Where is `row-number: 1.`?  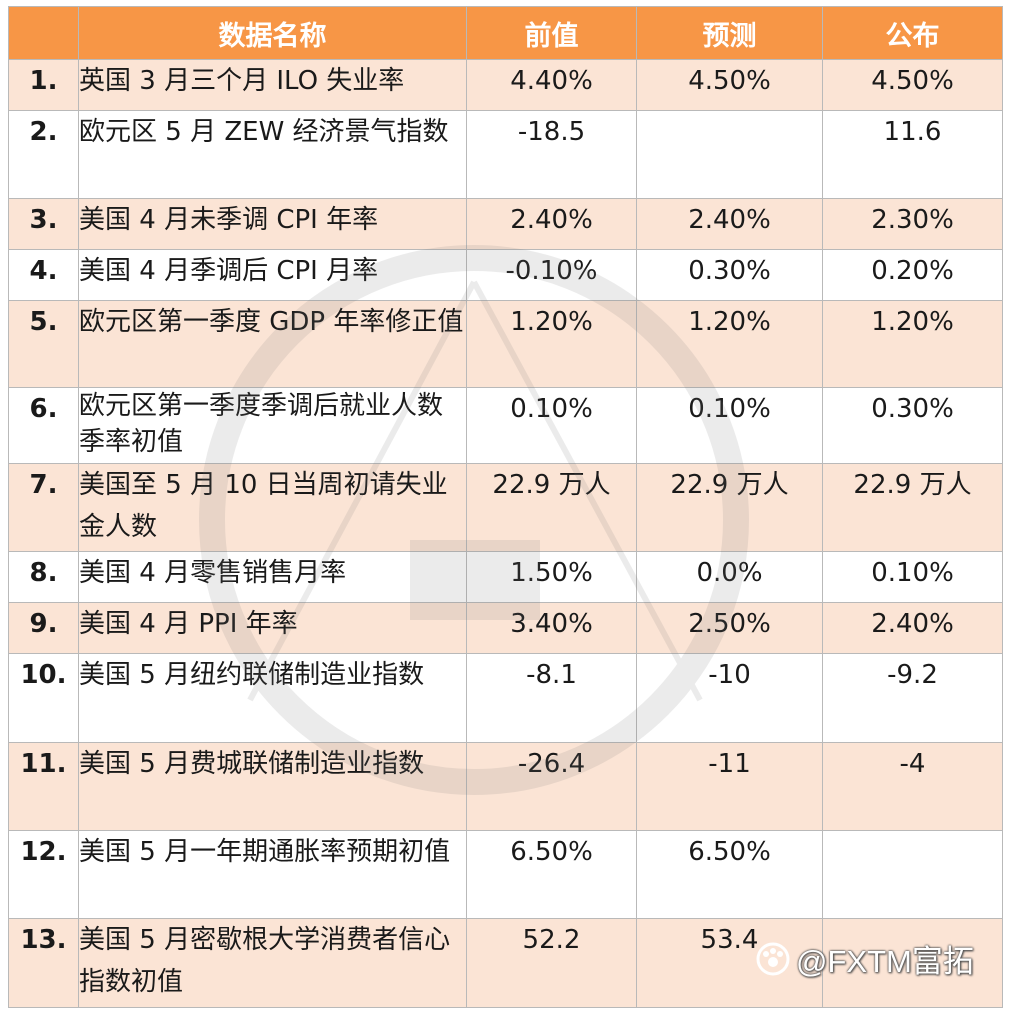 row-number: 1. is located at coordinates (43, 85).